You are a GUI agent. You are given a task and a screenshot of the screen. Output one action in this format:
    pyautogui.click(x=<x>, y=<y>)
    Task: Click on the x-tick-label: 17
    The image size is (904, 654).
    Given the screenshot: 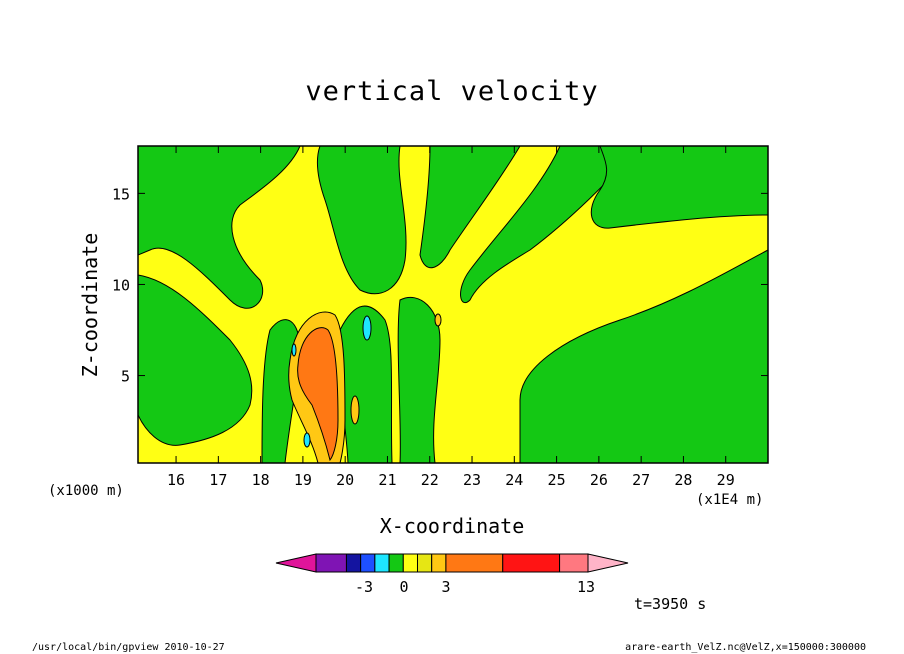 What is the action you would take?
    pyautogui.click(x=218, y=480)
    